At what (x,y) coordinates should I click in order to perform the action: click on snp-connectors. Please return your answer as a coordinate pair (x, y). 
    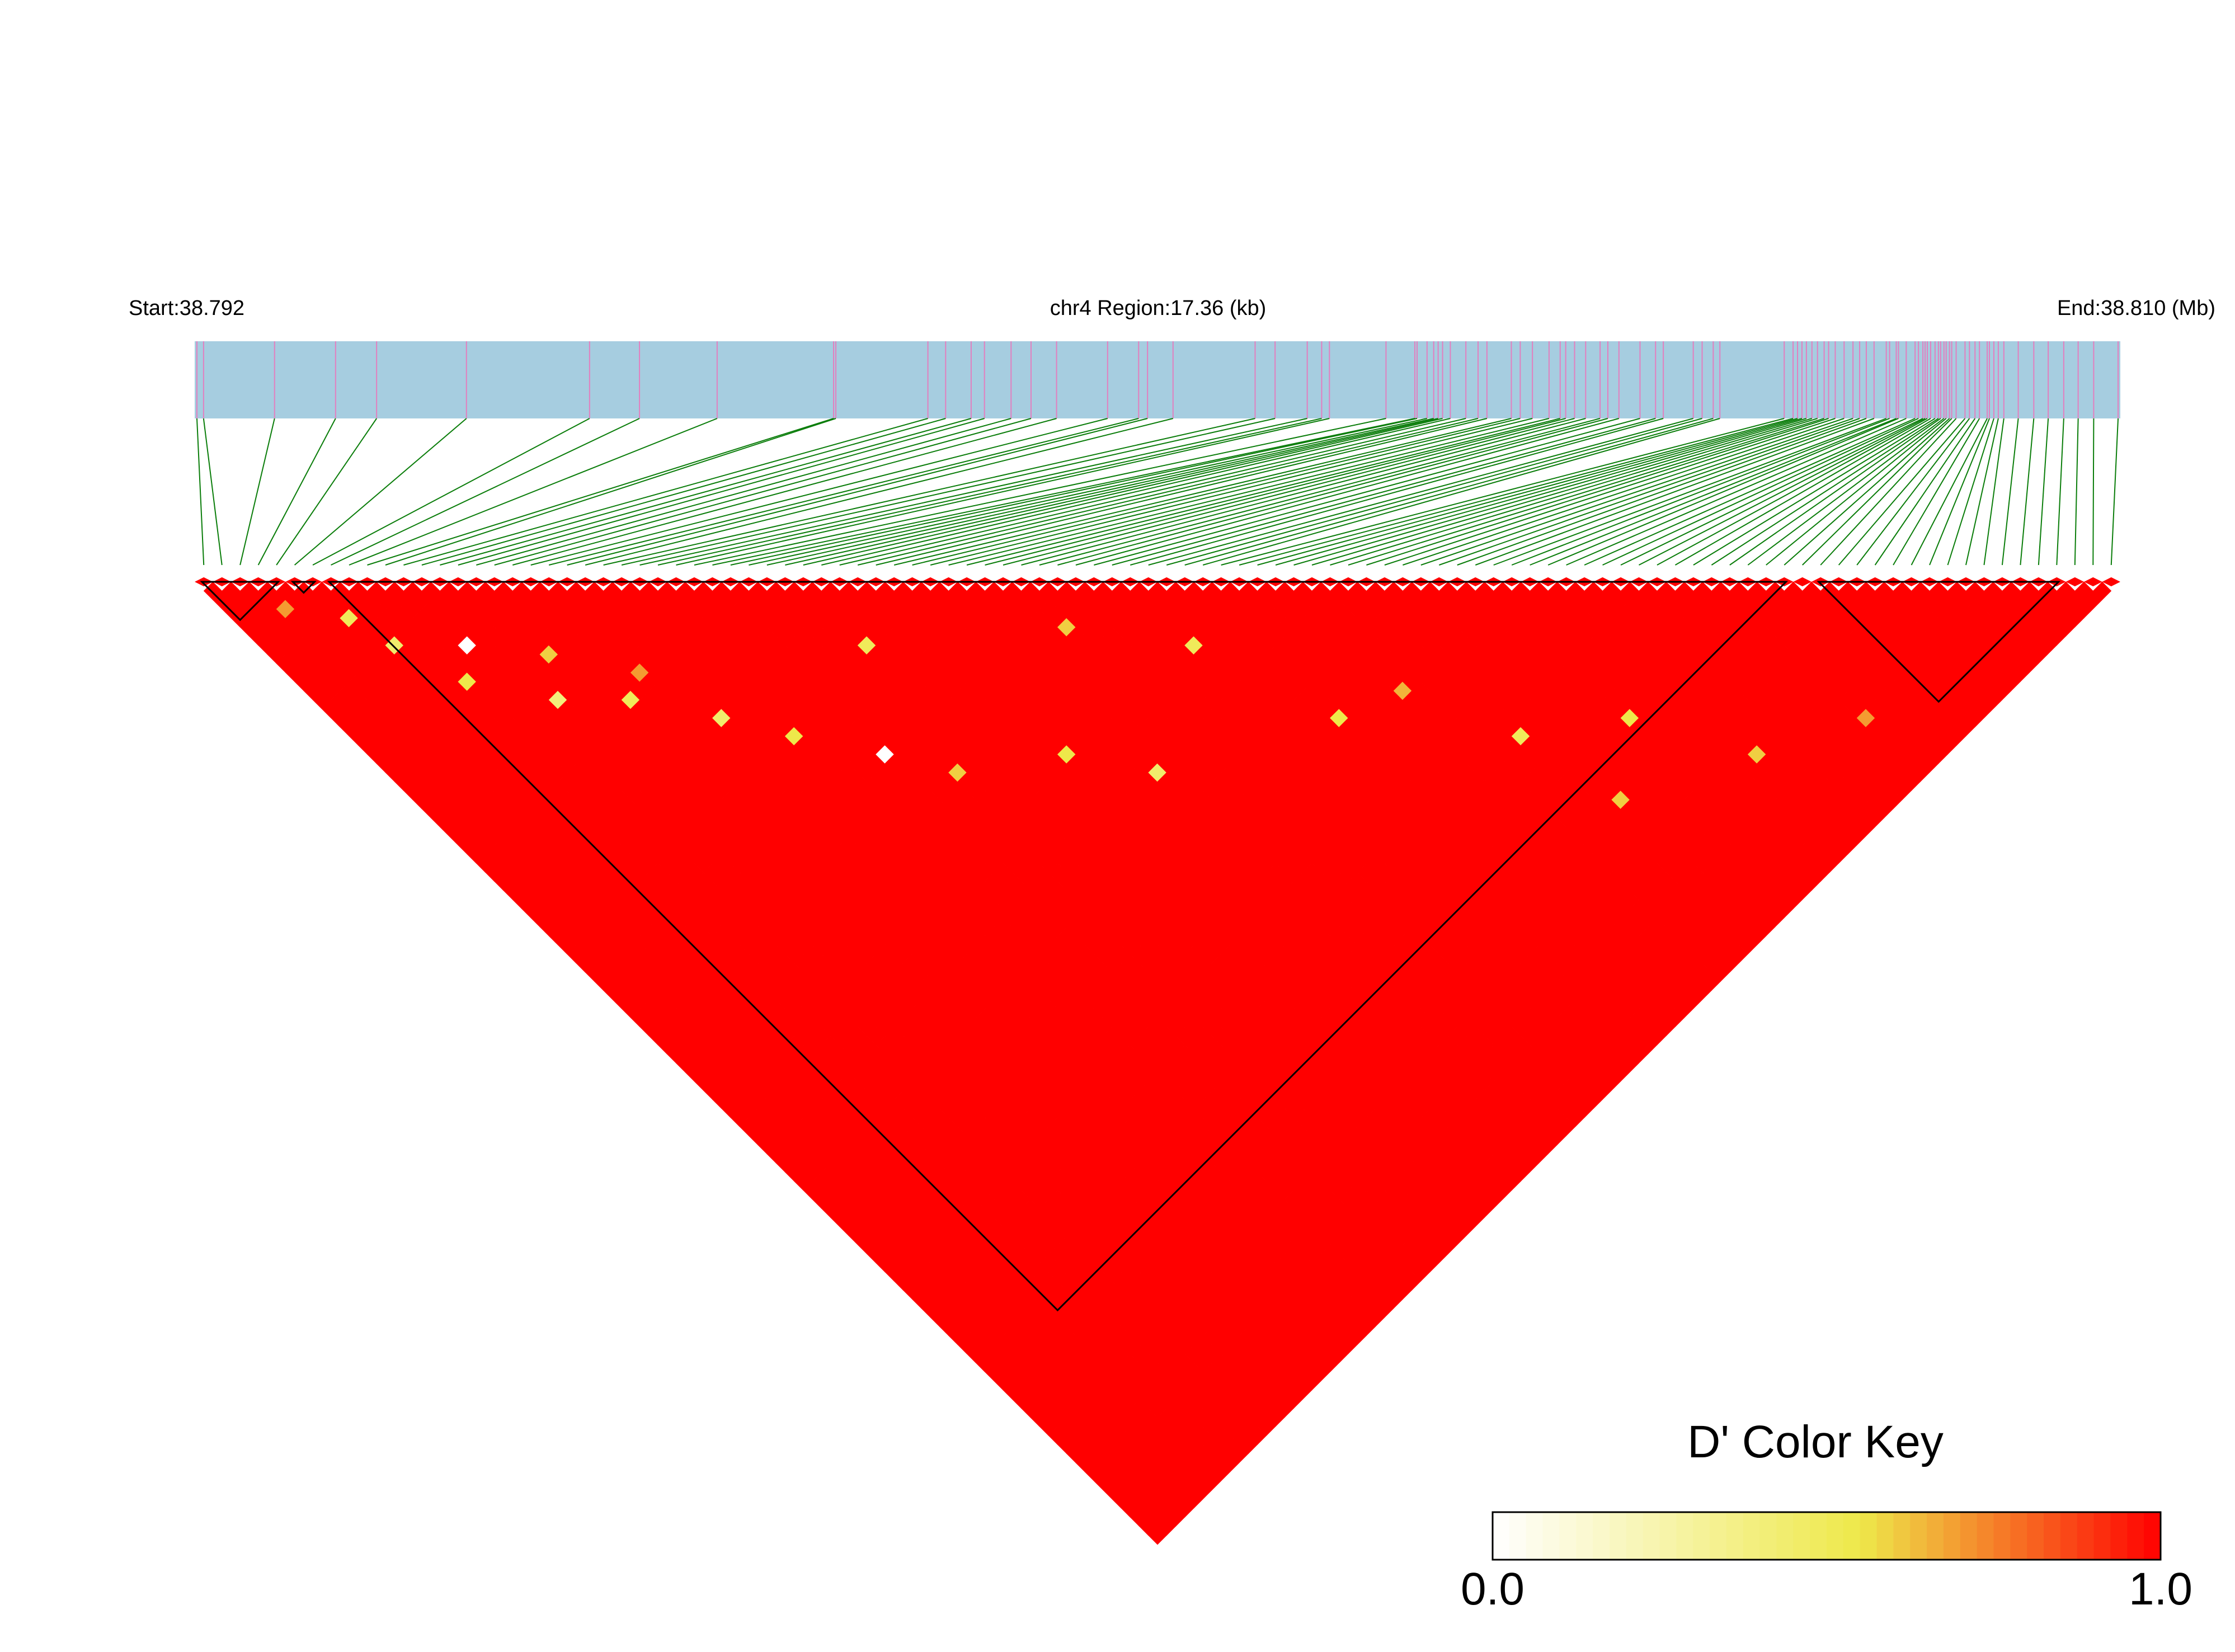
    Looking at the image, I should click on (1157, 492).